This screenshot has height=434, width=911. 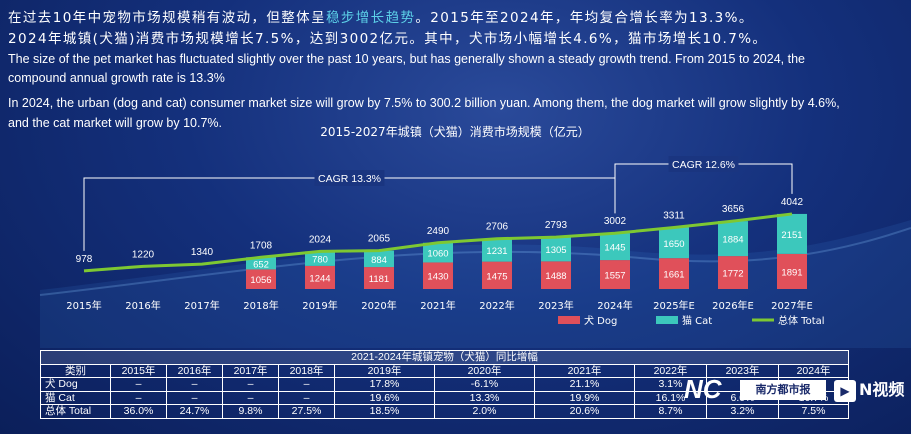 What do you see at coordinates (306, 411) in the screenshot?
I see `table-cell: 27.5%` at bounding box center [306, 411].